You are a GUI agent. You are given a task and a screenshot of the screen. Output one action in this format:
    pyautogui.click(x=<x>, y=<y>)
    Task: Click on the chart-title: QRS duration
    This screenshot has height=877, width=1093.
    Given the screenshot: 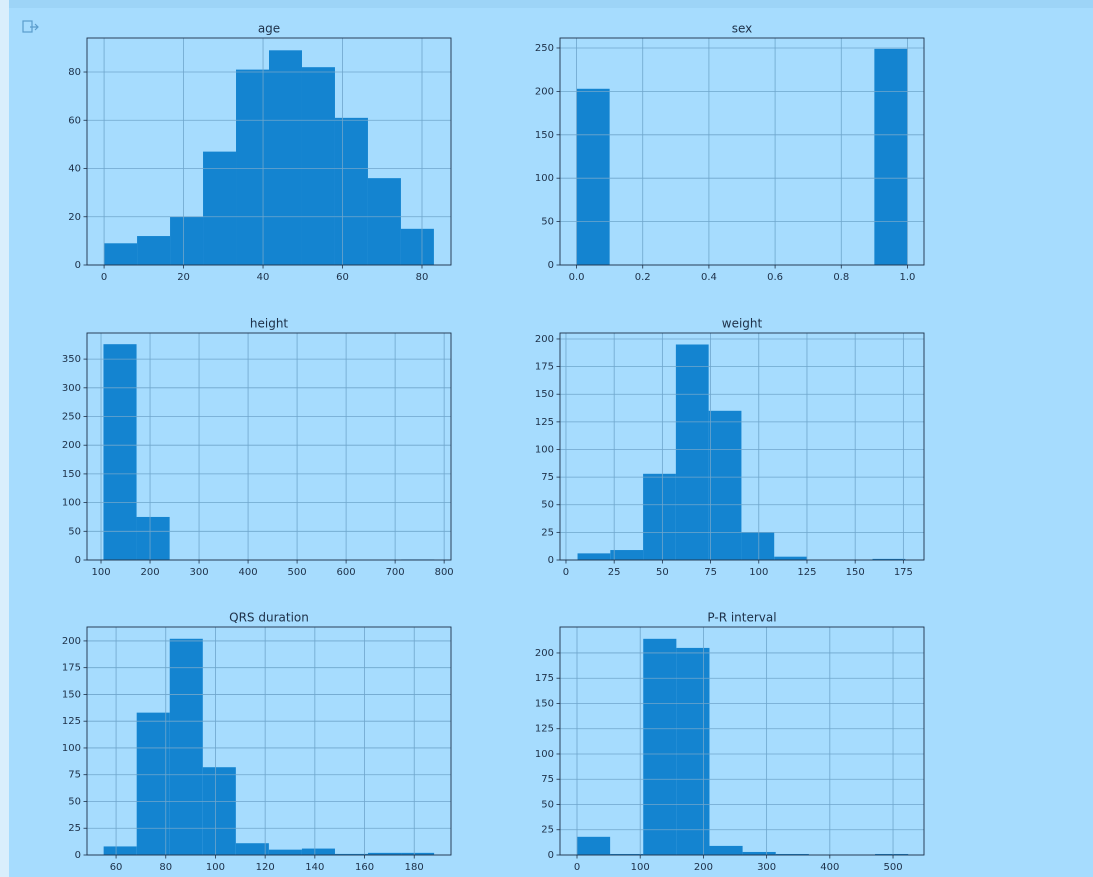 What is the action you would take?
    pyautogui.click(x=269, y=618)
    